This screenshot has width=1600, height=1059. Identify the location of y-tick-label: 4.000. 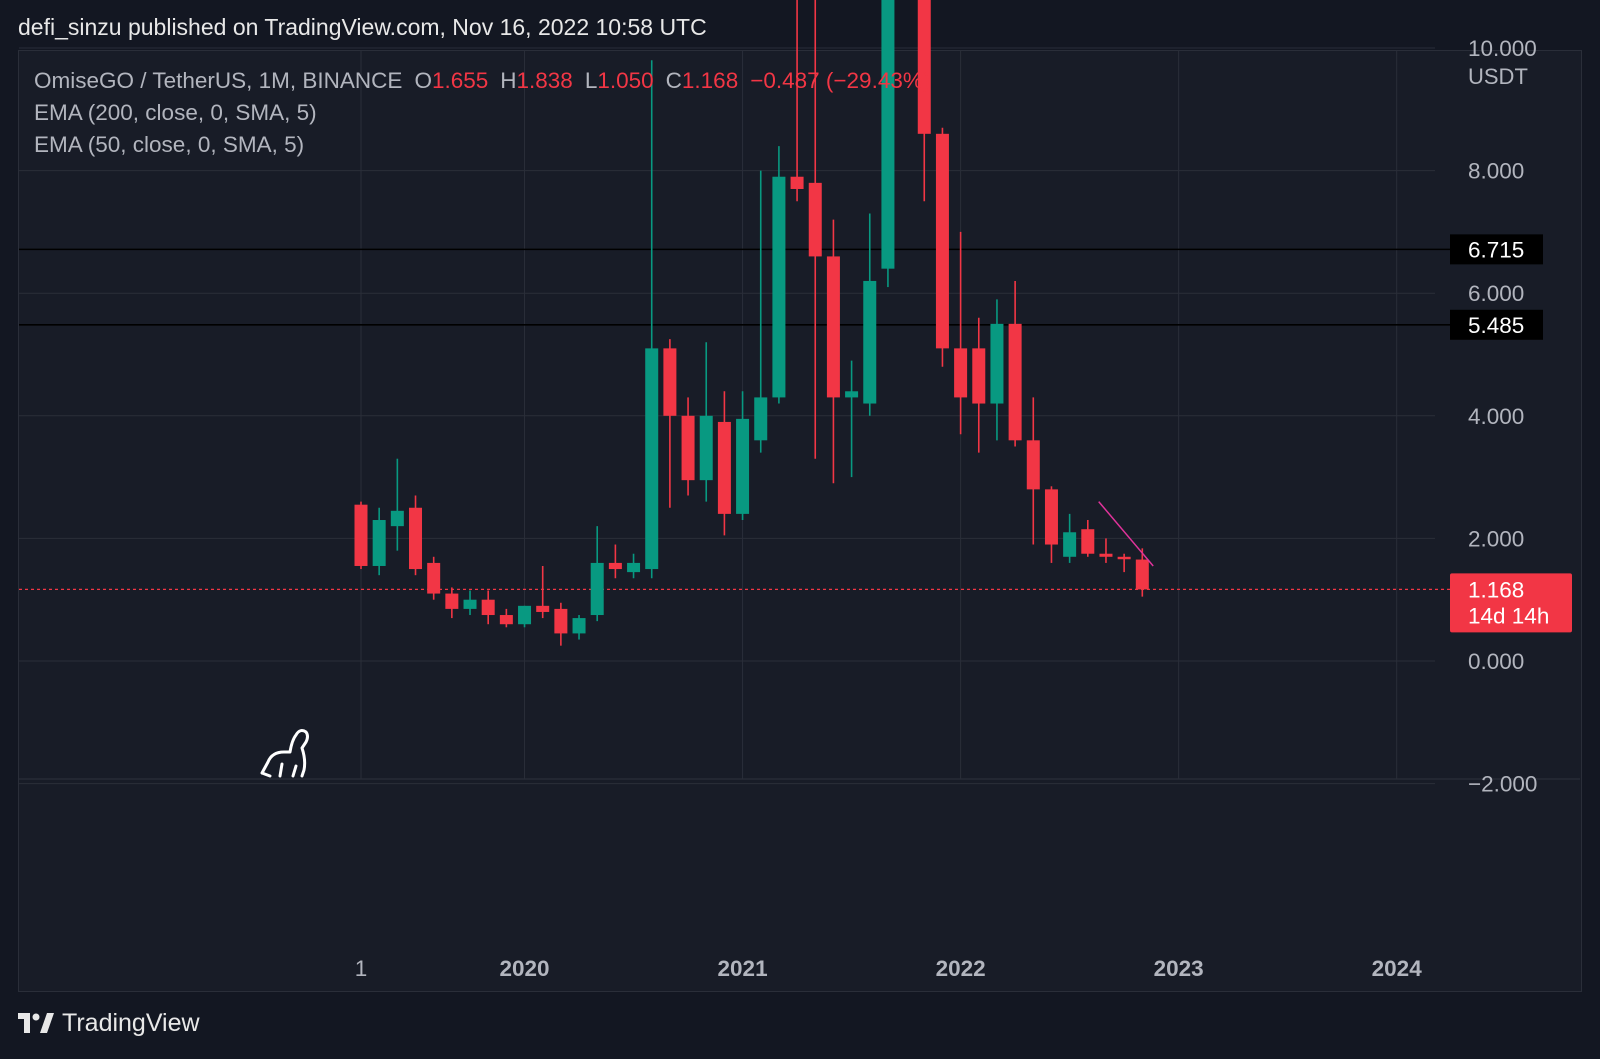
(1496, 416).